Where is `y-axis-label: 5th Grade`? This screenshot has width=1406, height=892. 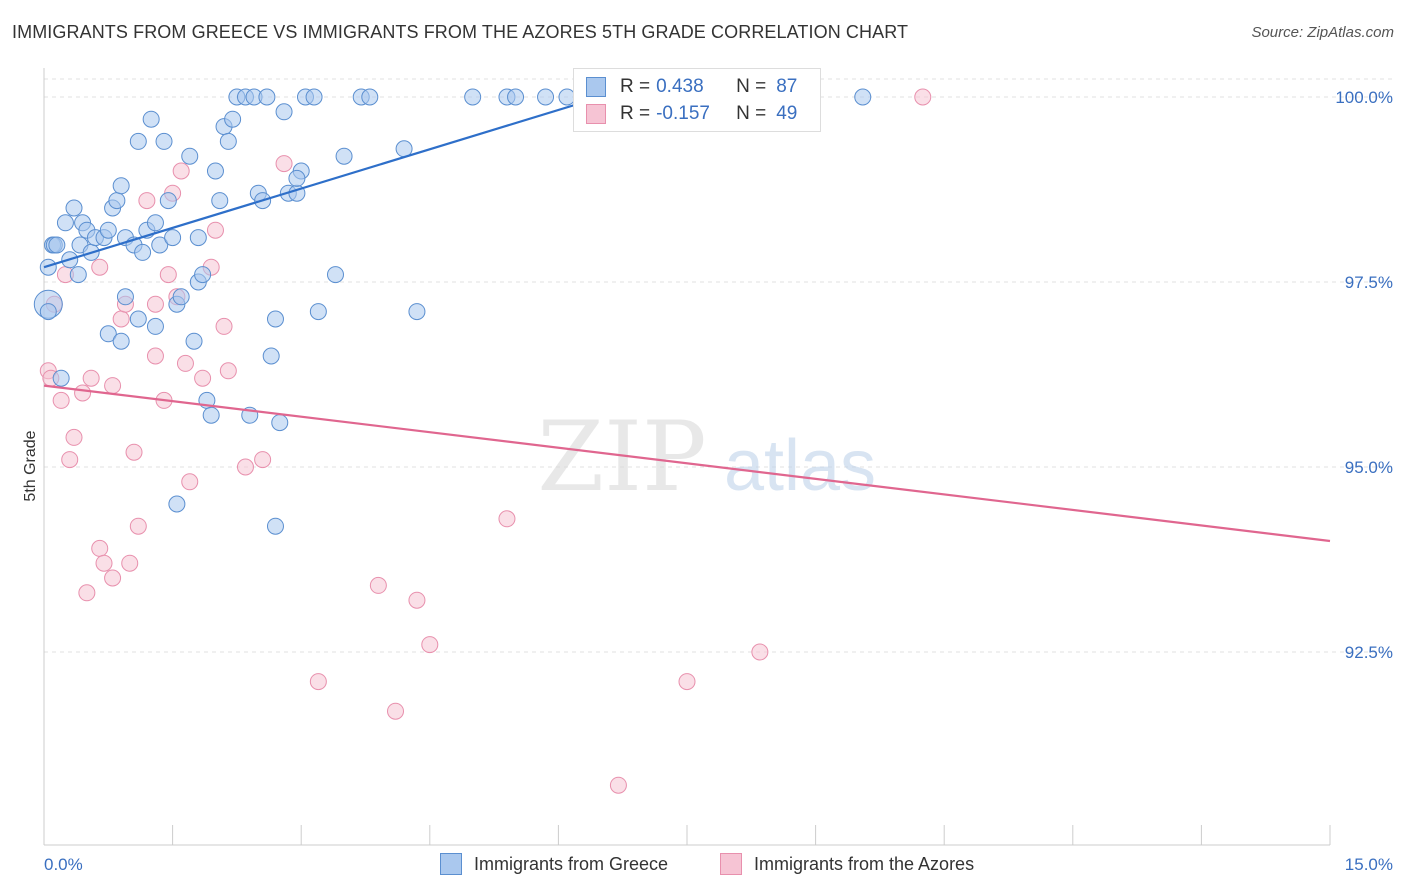
y-axis-label: 5th Grade is located at coordinates (30, 465).